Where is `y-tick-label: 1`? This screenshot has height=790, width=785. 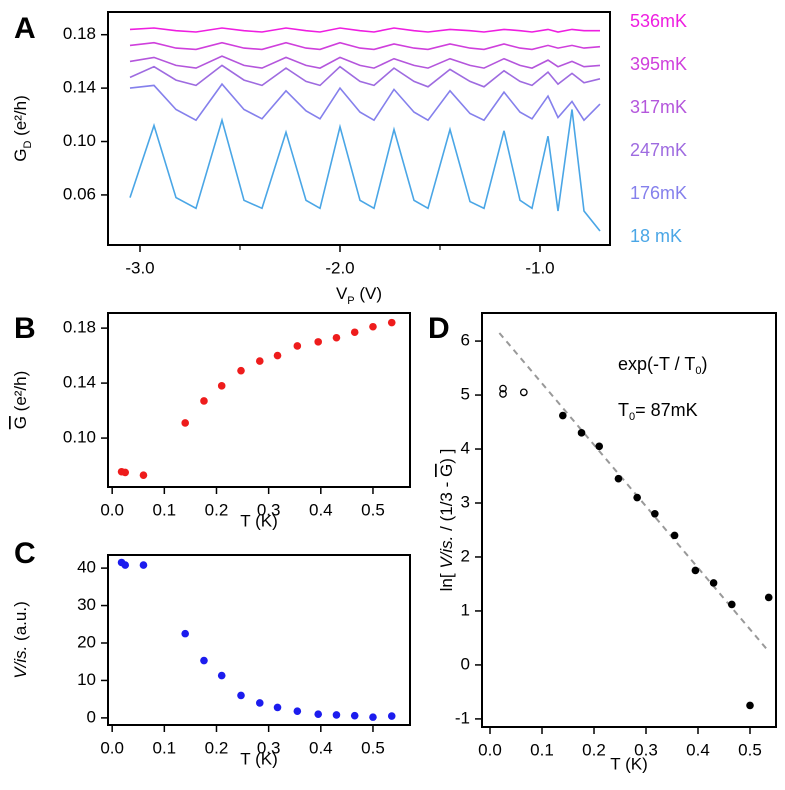
y-tick-label: 1 is located at coordinates (465, 609).